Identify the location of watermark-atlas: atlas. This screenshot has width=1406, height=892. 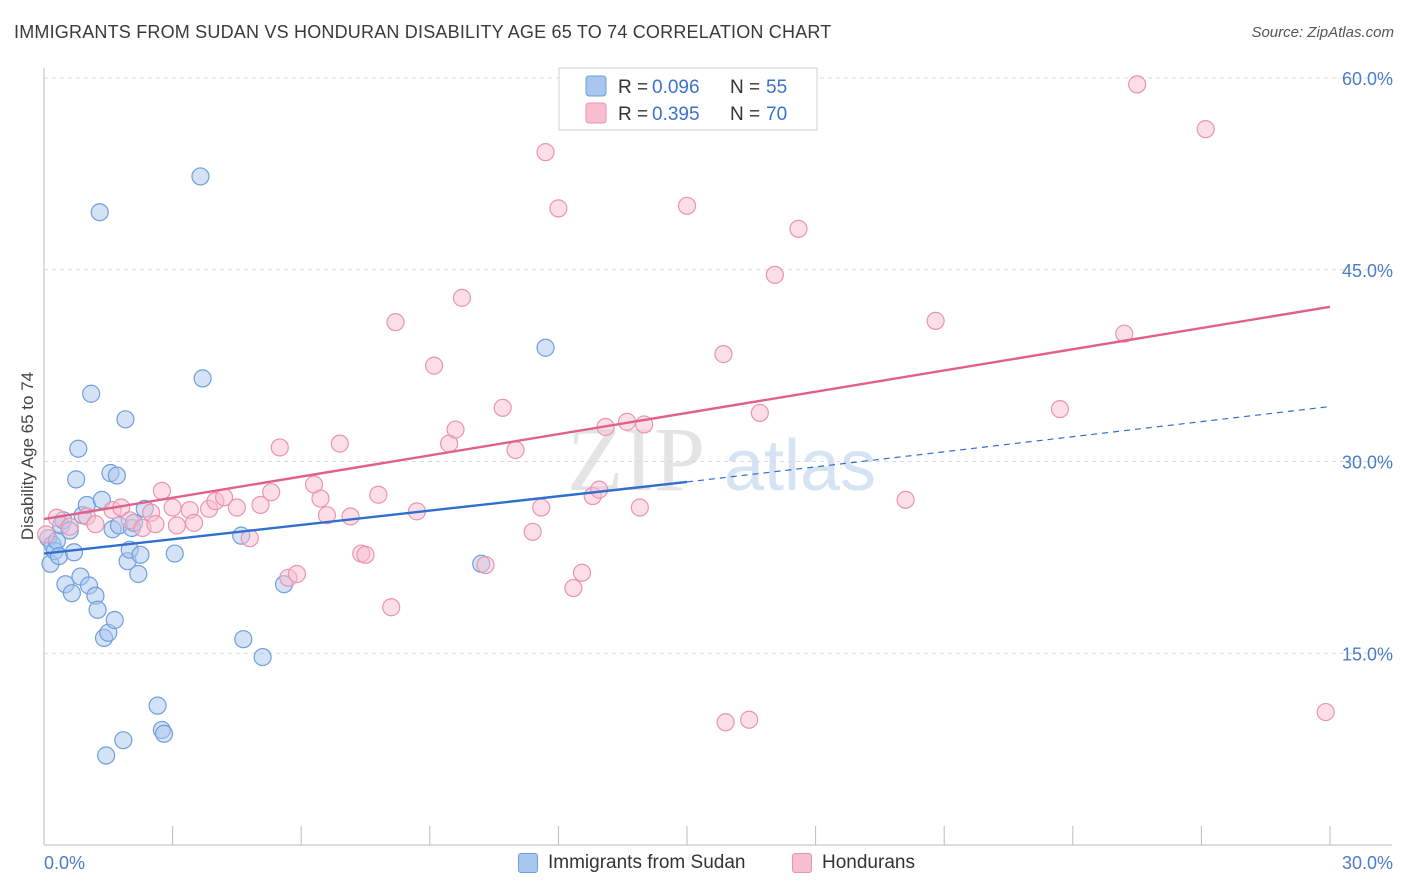
(800, 466).